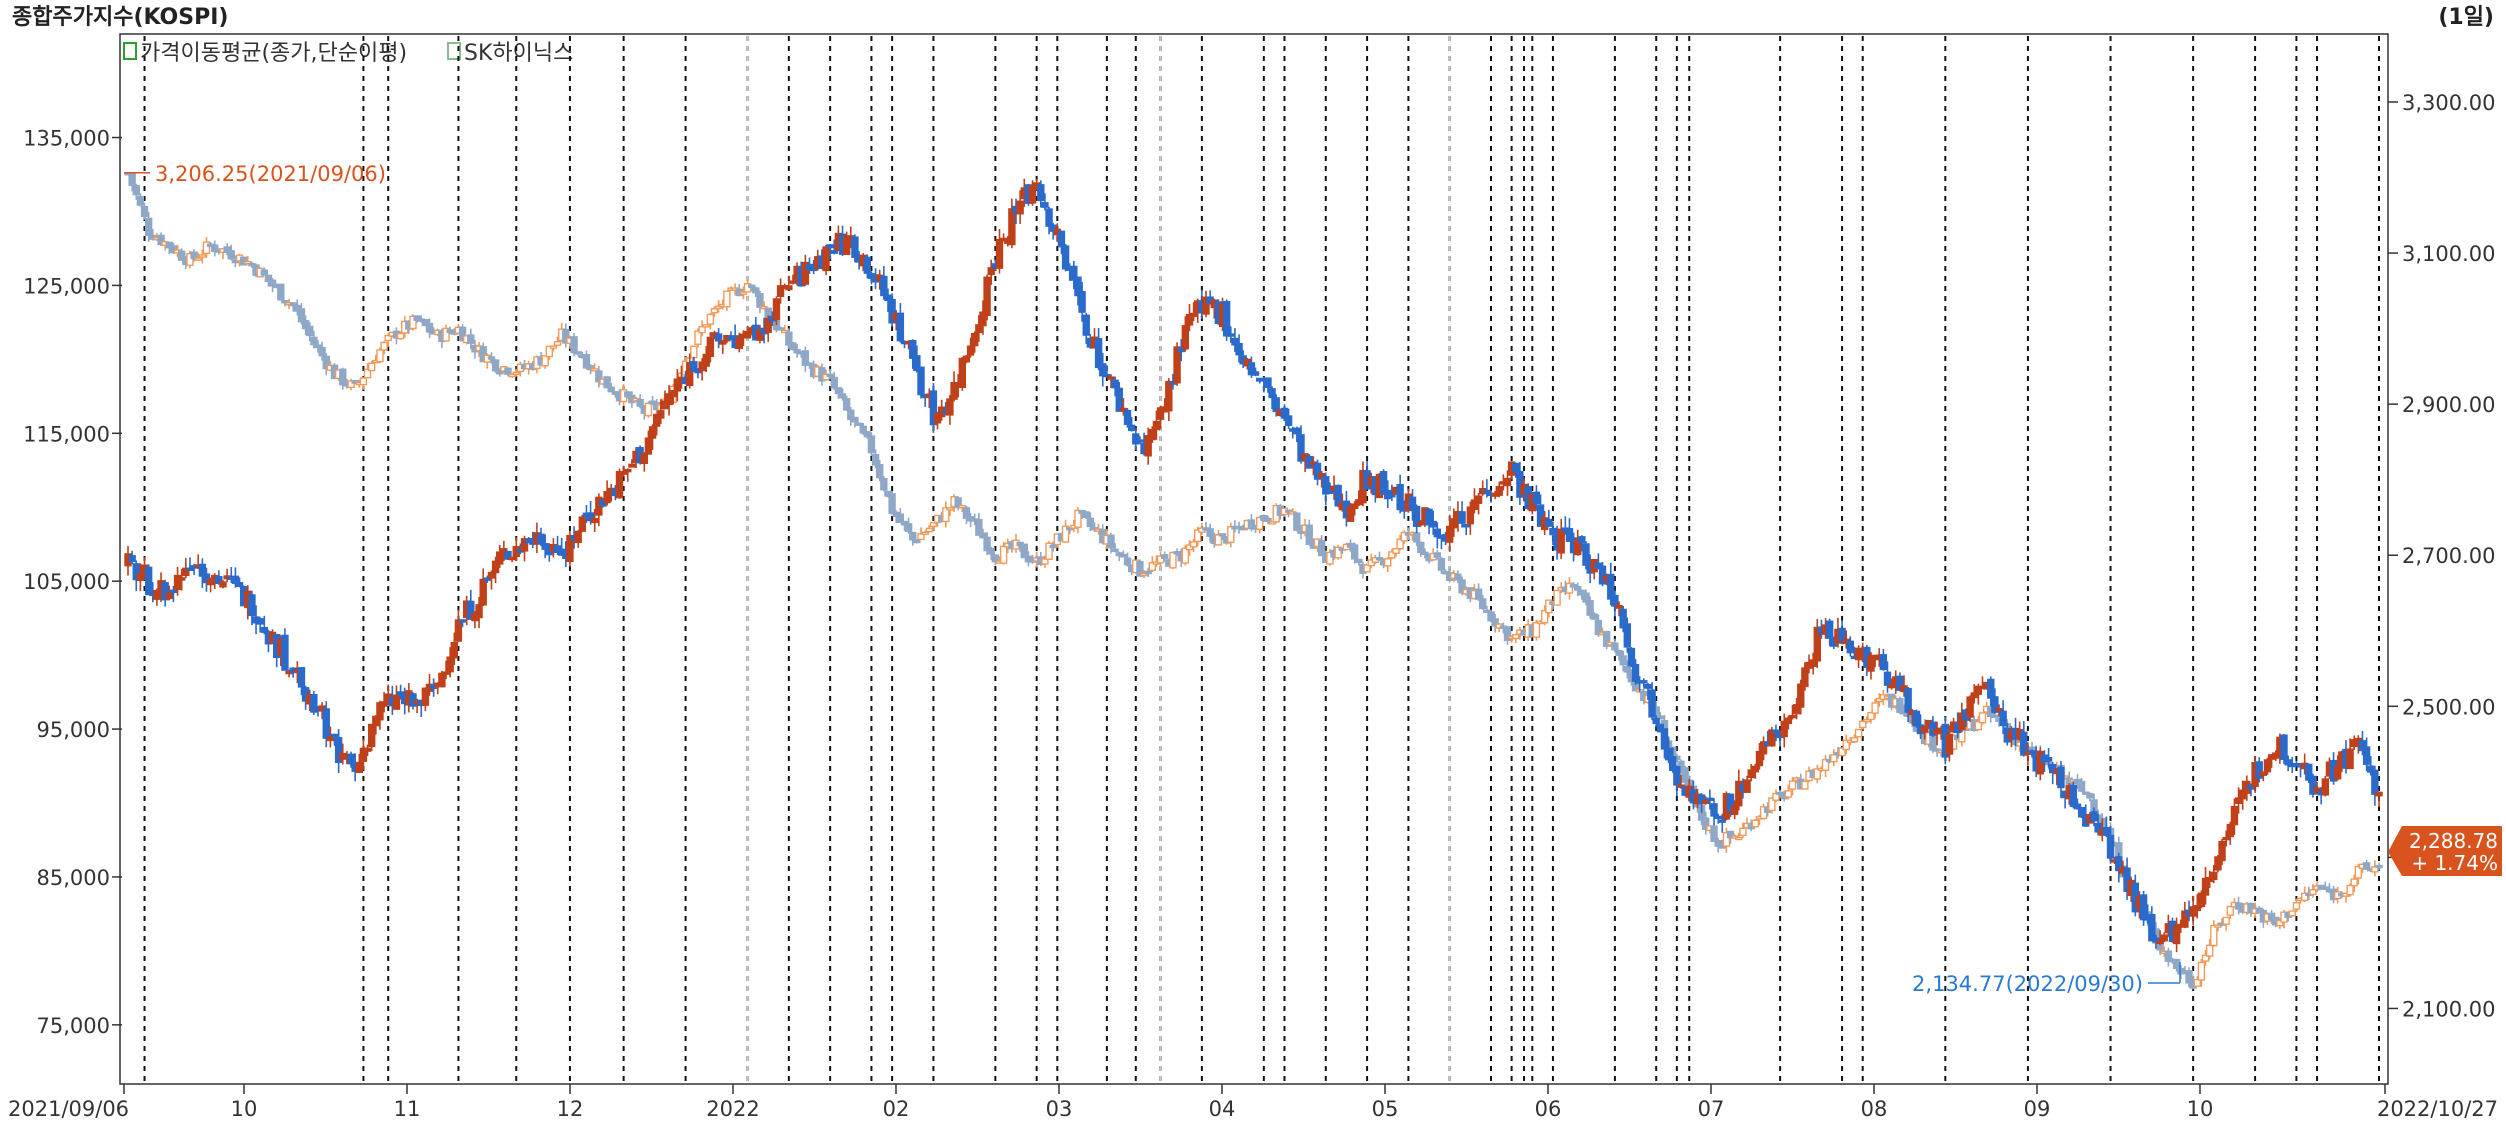 The image size is (2506, 1130). Describe the element at coordinates (73, 730) in the screenshot. I see `left-axis-label: 95,000` at that location.